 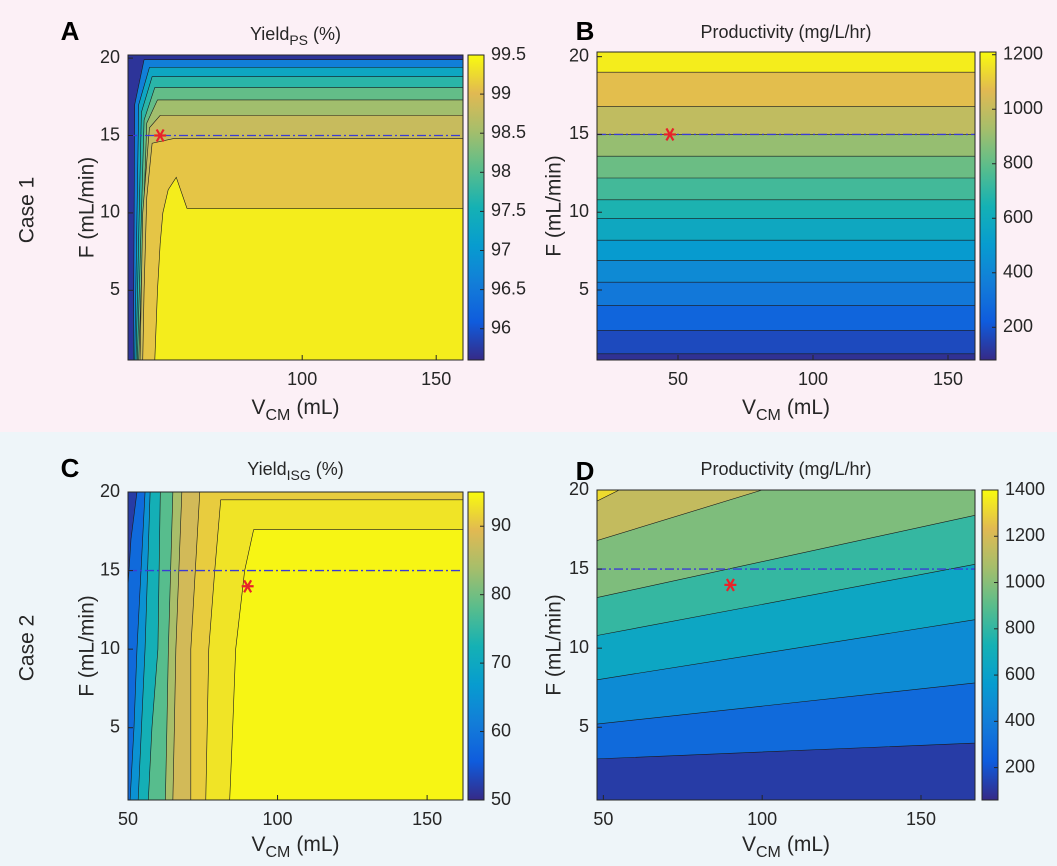 I want to click on panel-label: A, so click(x=70, y=31).